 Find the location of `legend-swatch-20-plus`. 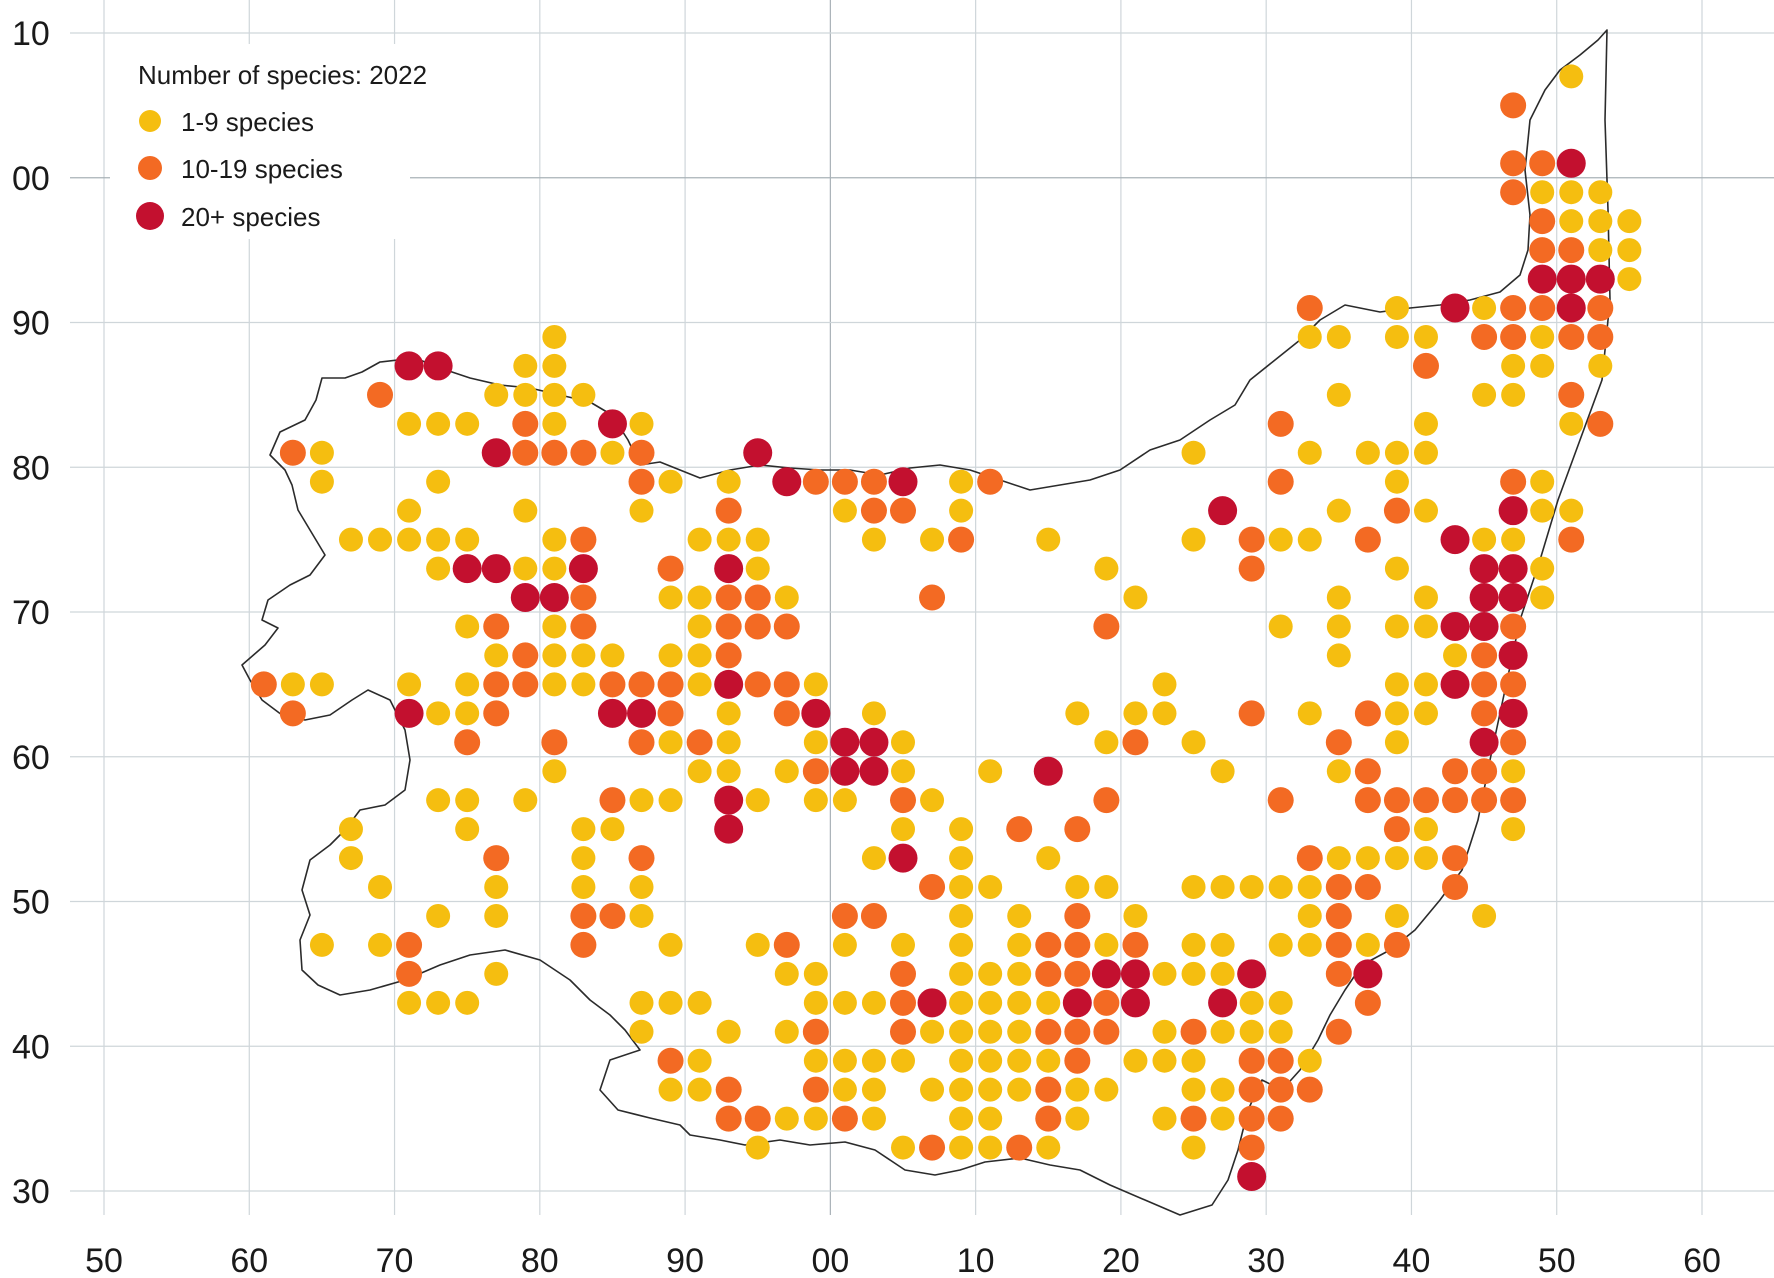

legend-swatch-20-plus is located at coordinates (150, 216).